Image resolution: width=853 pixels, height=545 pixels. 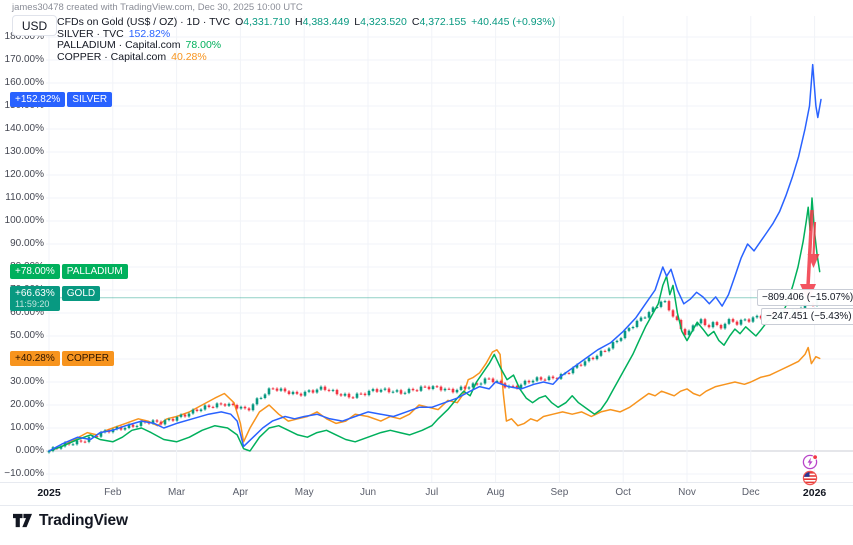 I want to click on badge-name: PALLADIUM, so click(x=94, y=272).